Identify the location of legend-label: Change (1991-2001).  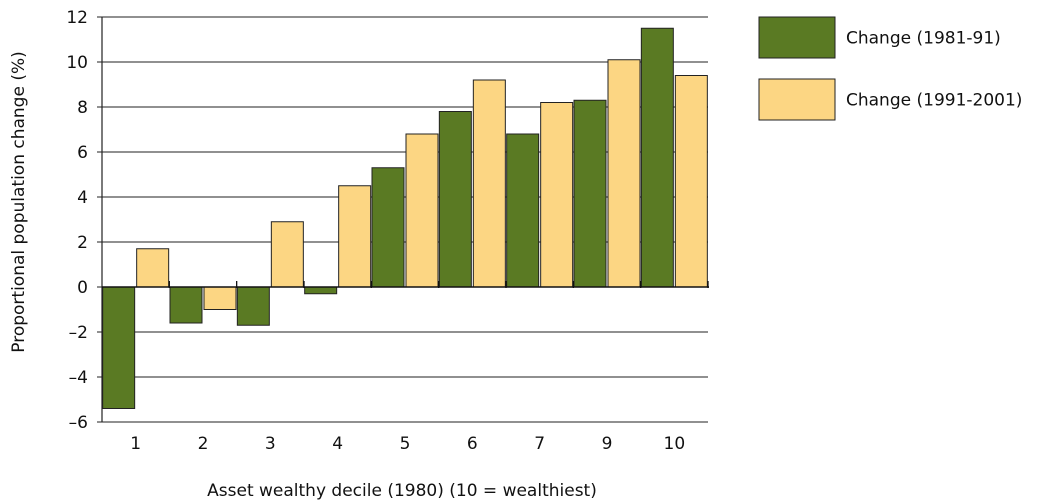
(934, 101).